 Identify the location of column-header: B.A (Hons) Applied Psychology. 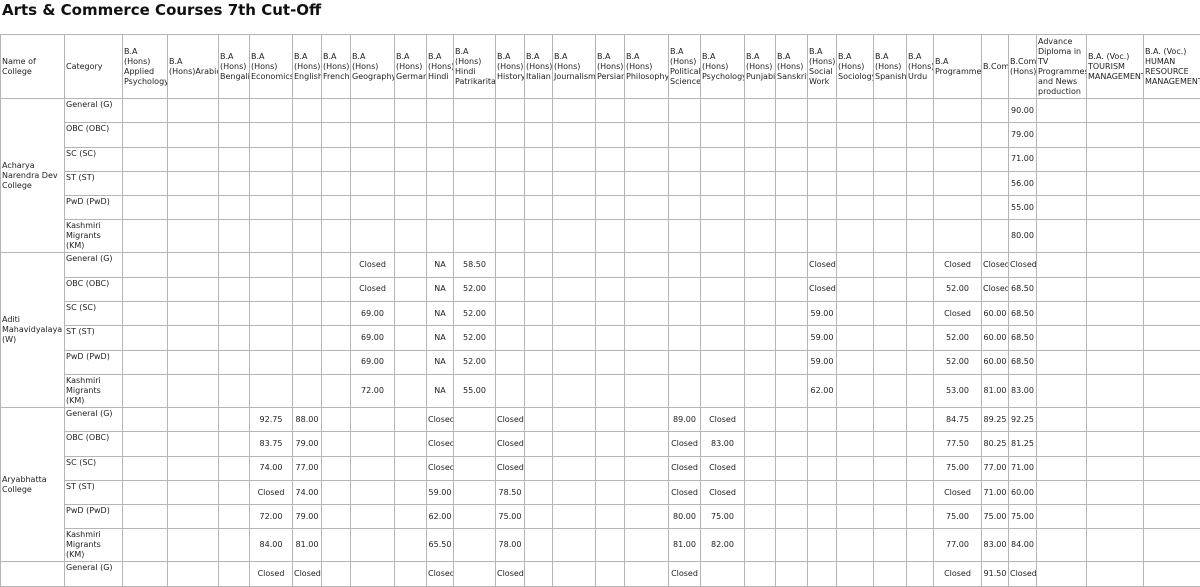
(145, 67).